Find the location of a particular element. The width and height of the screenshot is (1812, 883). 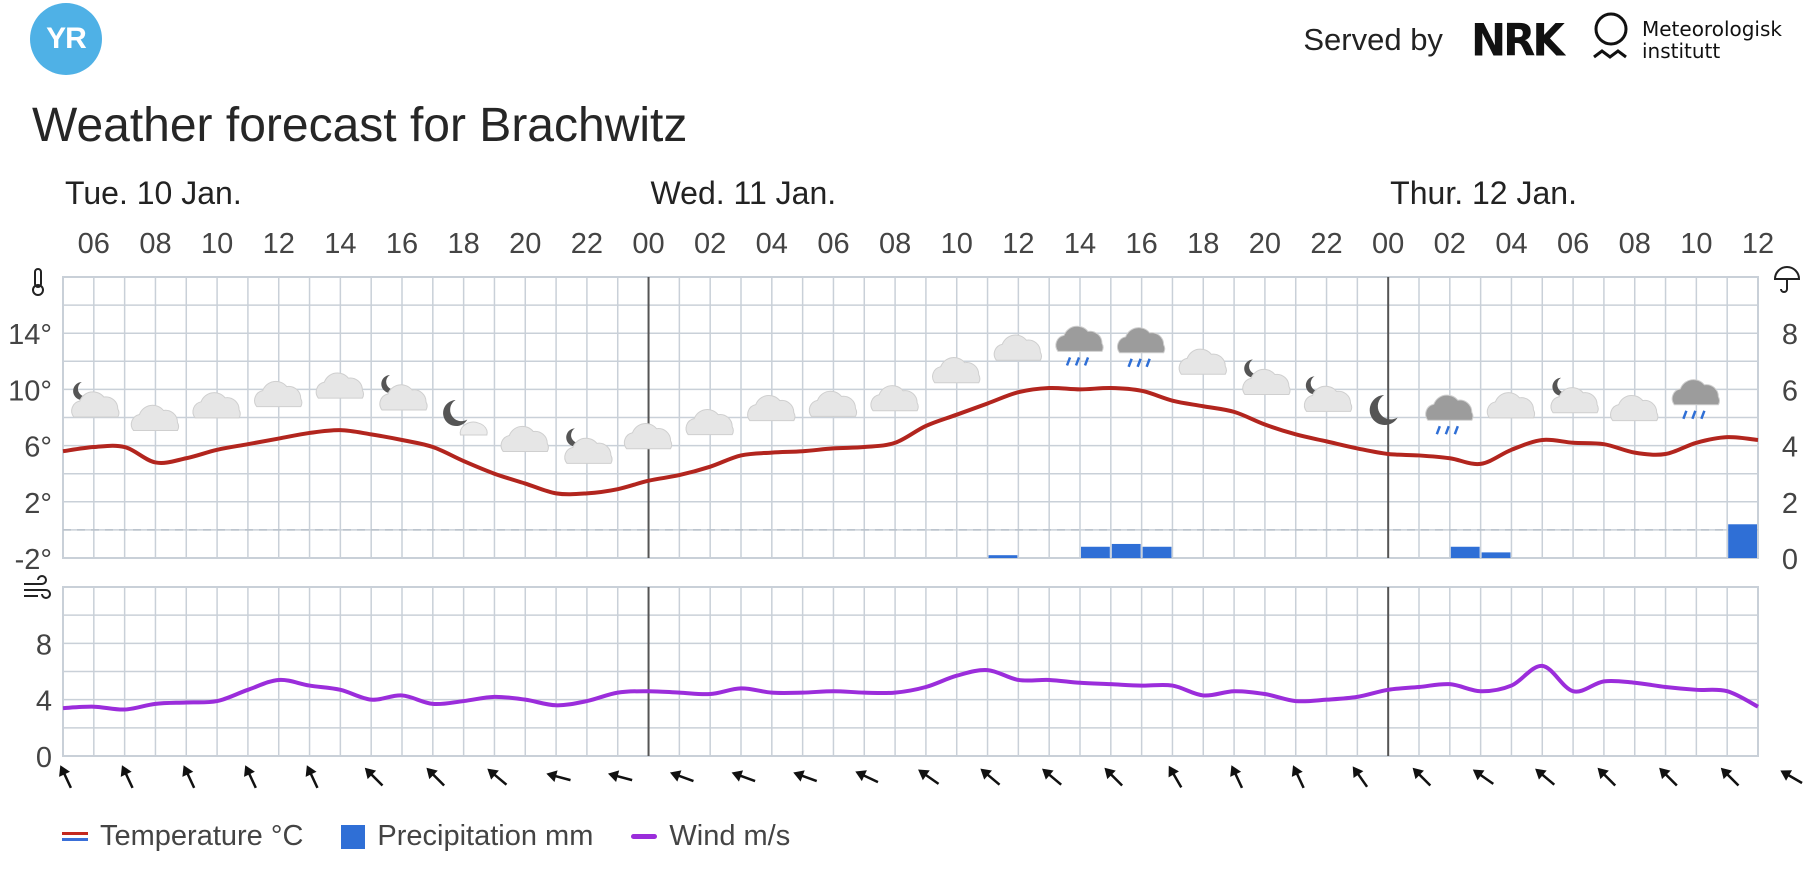

page-title: Weather forecast for Brachwitz is located at coordinates (360, 125).